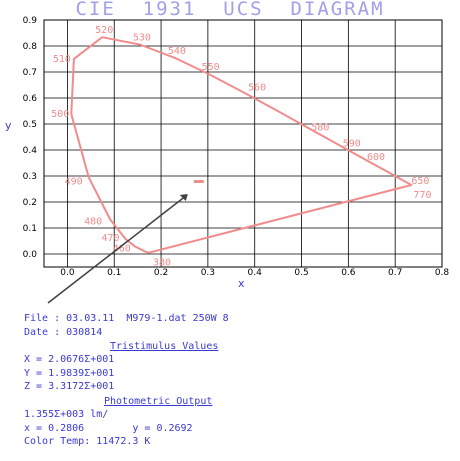 This screenshot has height=461, width=460. Describe the element at coordinates (30, 151) in the screenshot. I see `y-tick-label: 0.4` at that location.